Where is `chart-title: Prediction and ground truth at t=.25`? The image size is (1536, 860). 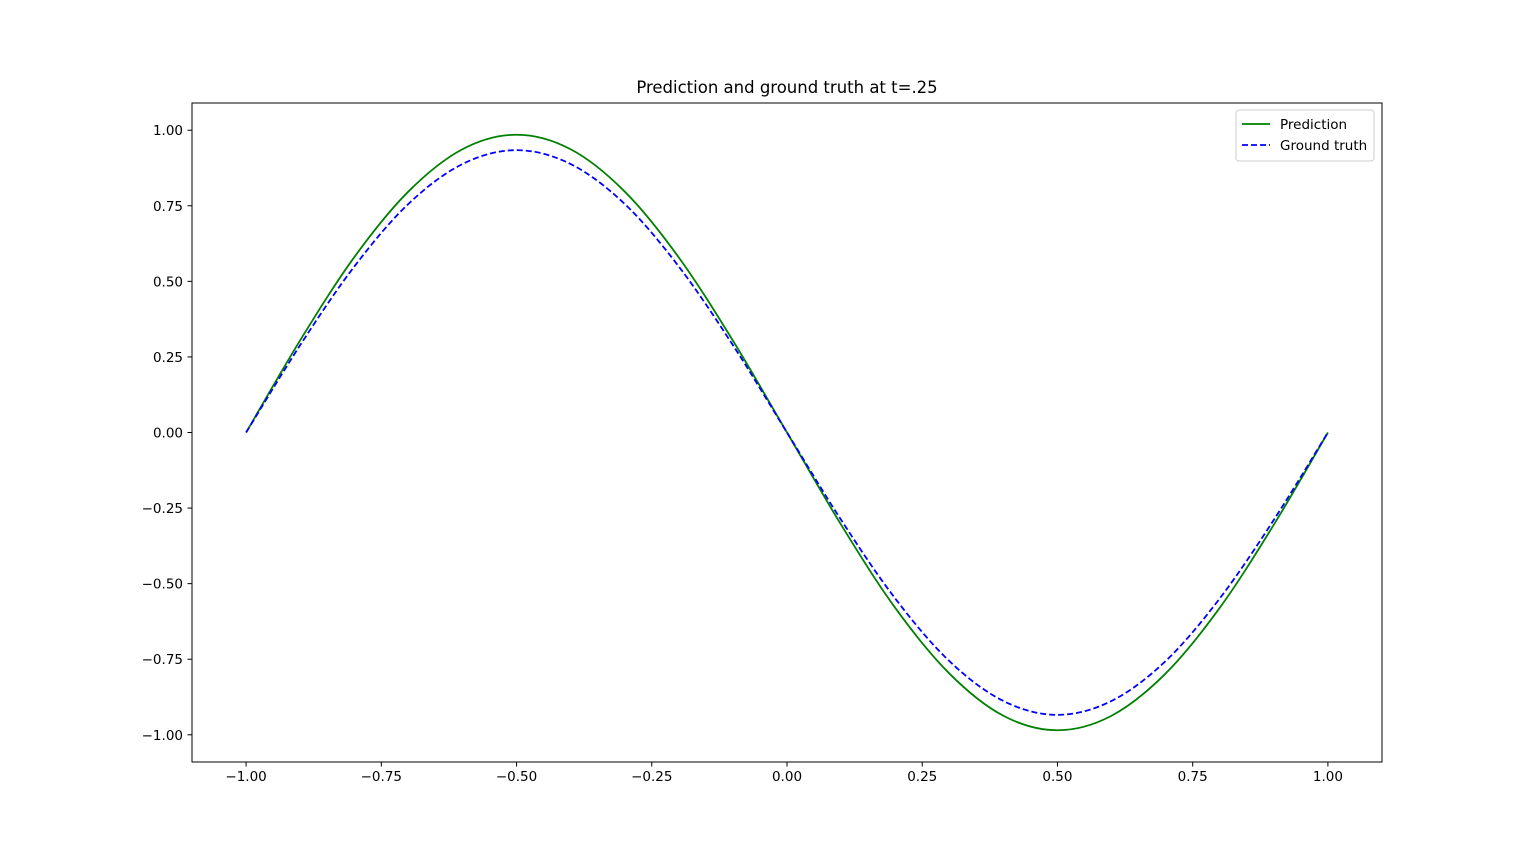
chart-title: Prediction and ground truth at t=.25 is located at coordinates (786, 87).